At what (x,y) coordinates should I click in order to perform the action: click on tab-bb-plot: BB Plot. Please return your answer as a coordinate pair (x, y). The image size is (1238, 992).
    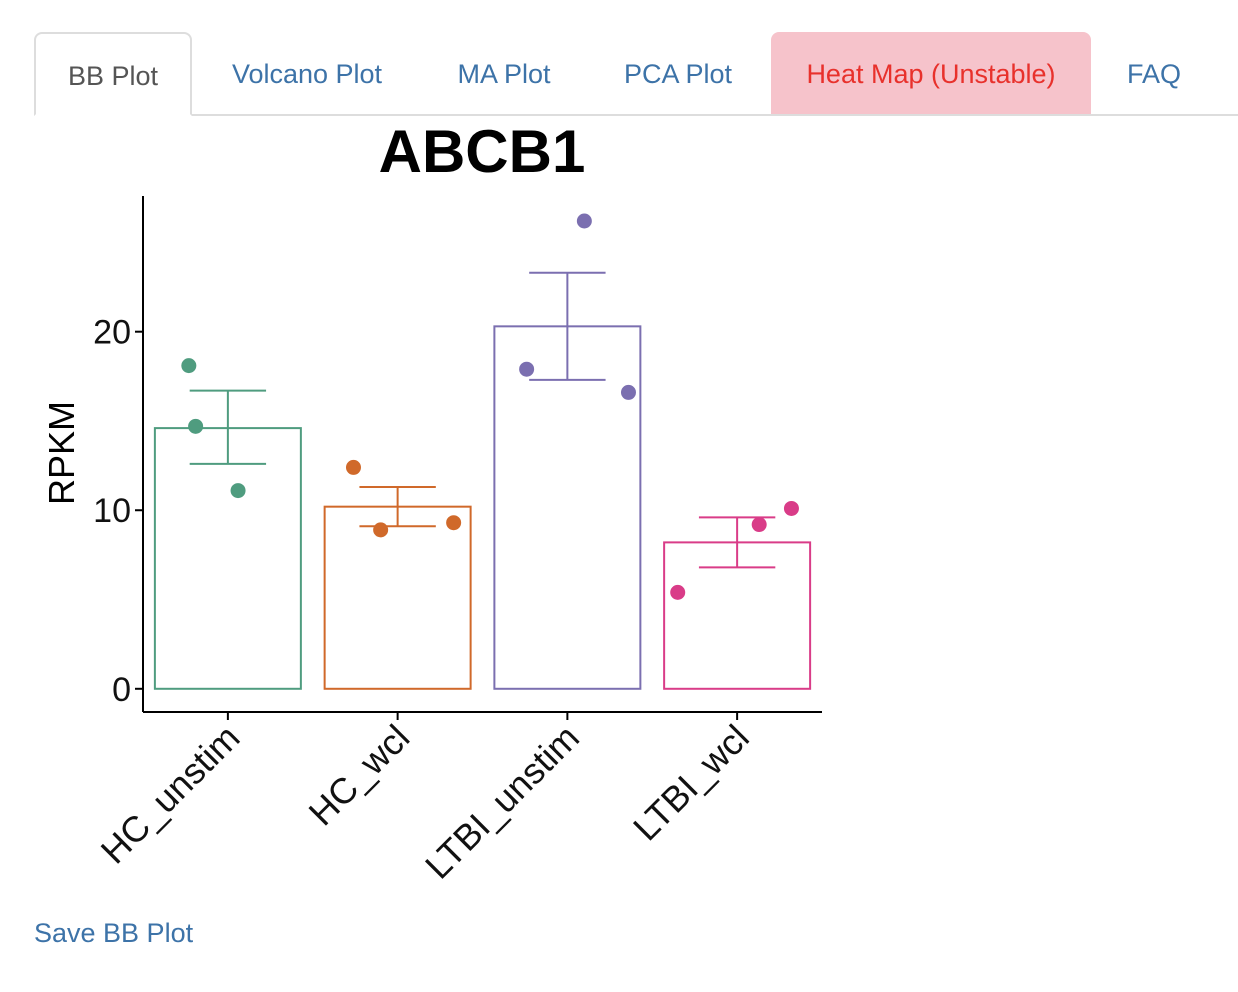
    Looking at the image, I should click on (113, 74).